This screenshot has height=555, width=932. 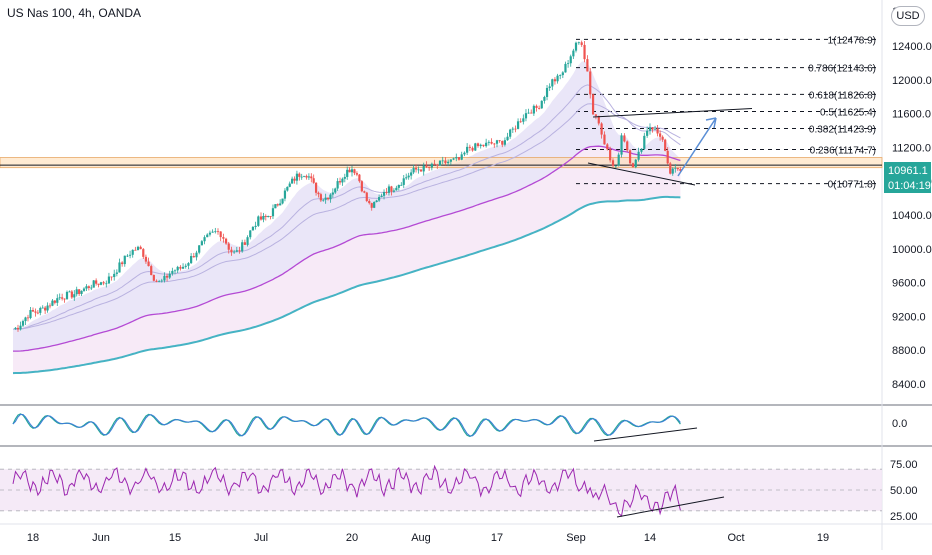 What do you see at coordinates (904, 465) in the screenshot?
I see `rsi-axis-tick: 75.00` at bounding box center [904, 465].